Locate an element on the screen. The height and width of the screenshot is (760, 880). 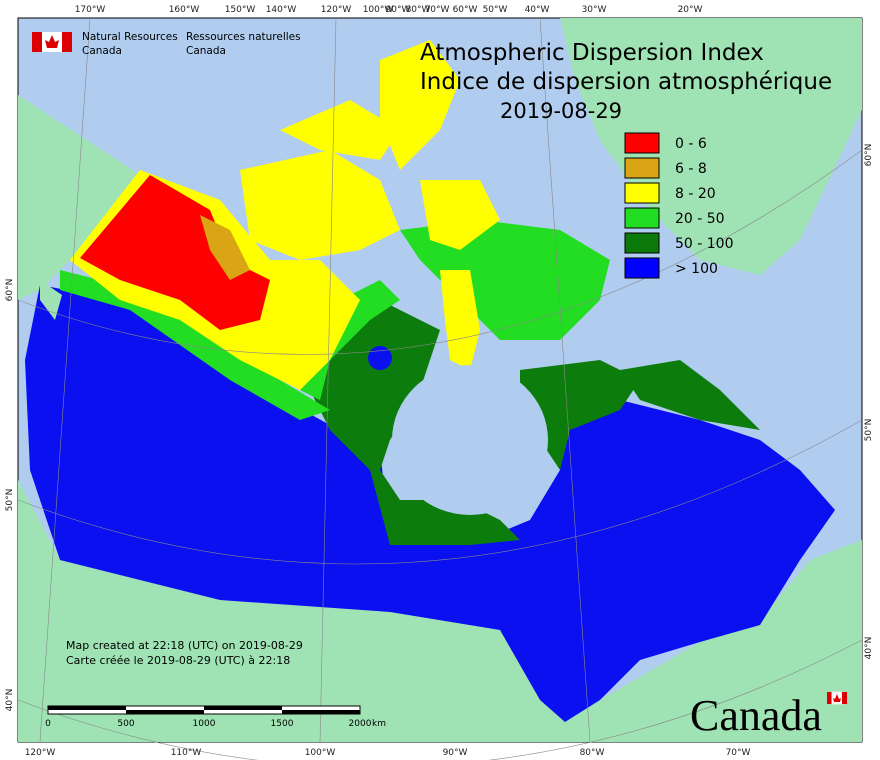
zone-green-band is located at coordinates (195, 345).